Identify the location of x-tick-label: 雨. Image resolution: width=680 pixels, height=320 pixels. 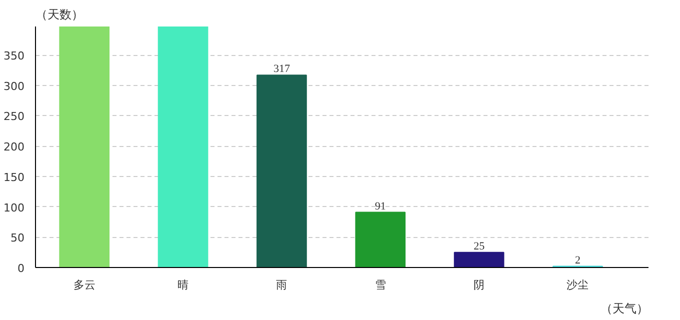
(282, 285).